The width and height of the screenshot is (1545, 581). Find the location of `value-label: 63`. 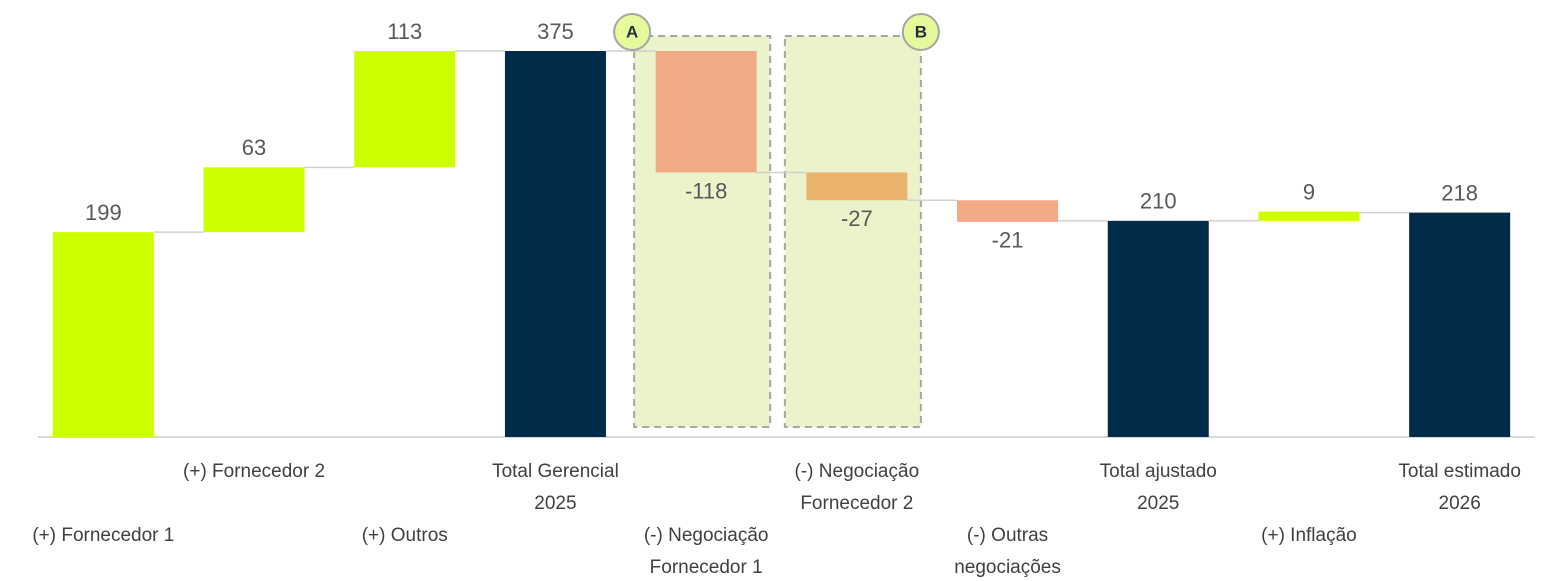

value-label: 63 is located at coordinates (254, 147).